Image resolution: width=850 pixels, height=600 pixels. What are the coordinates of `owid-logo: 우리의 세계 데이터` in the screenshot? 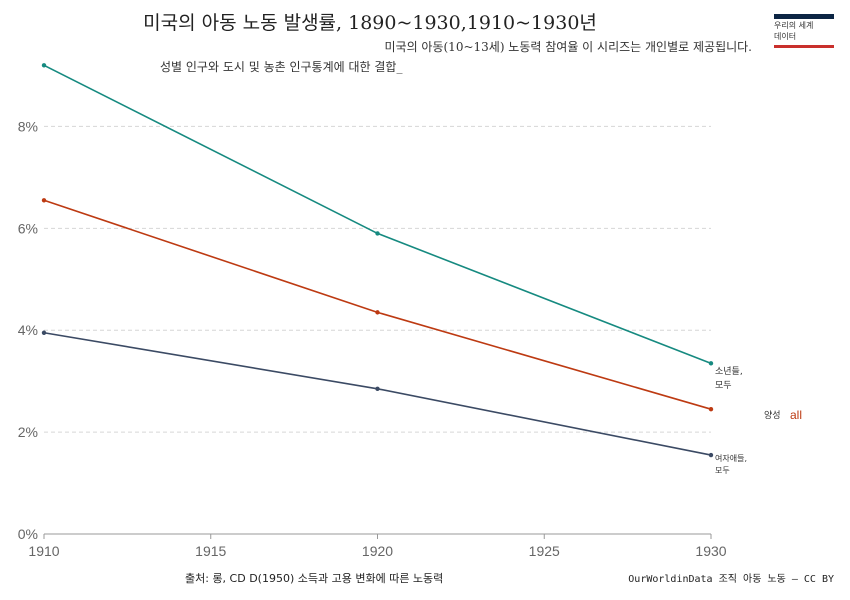 It's located at (804, 31).